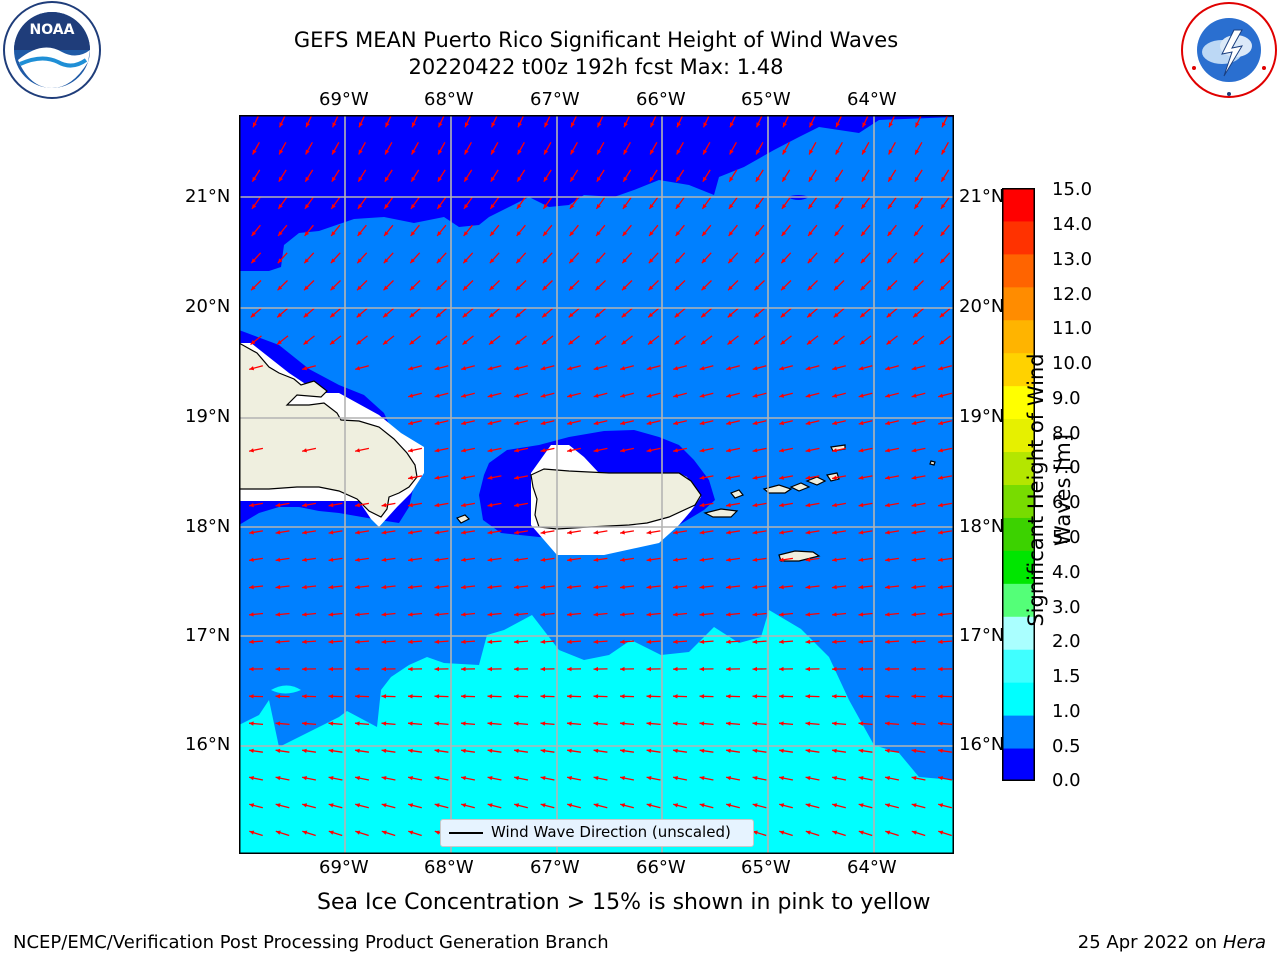  What do you see at coordinates (1066, 746) in the screenshot?
I see `colorbar-tick: 0.5` at bounding box center [1066, 746].